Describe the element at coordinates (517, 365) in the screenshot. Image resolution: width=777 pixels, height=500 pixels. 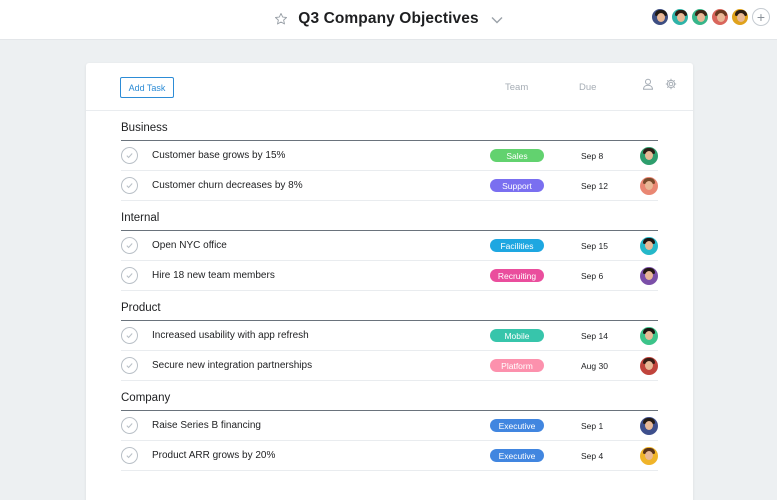
I see `team-tag: Platform` at that location.